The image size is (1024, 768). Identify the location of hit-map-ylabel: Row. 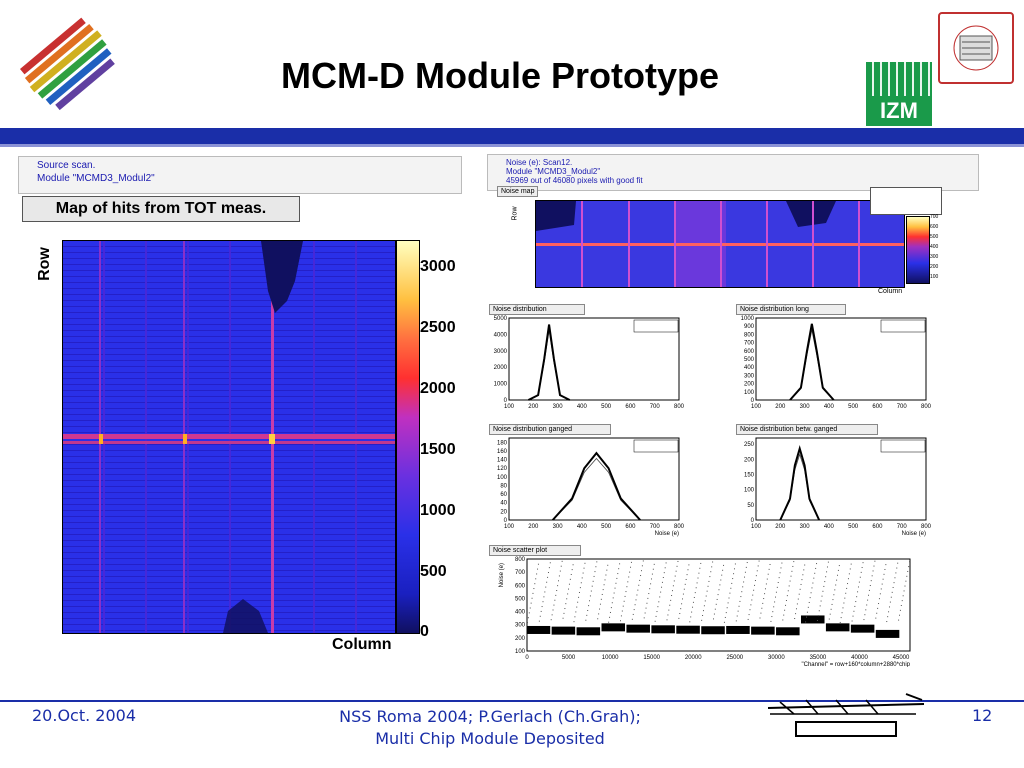
(44, 264).